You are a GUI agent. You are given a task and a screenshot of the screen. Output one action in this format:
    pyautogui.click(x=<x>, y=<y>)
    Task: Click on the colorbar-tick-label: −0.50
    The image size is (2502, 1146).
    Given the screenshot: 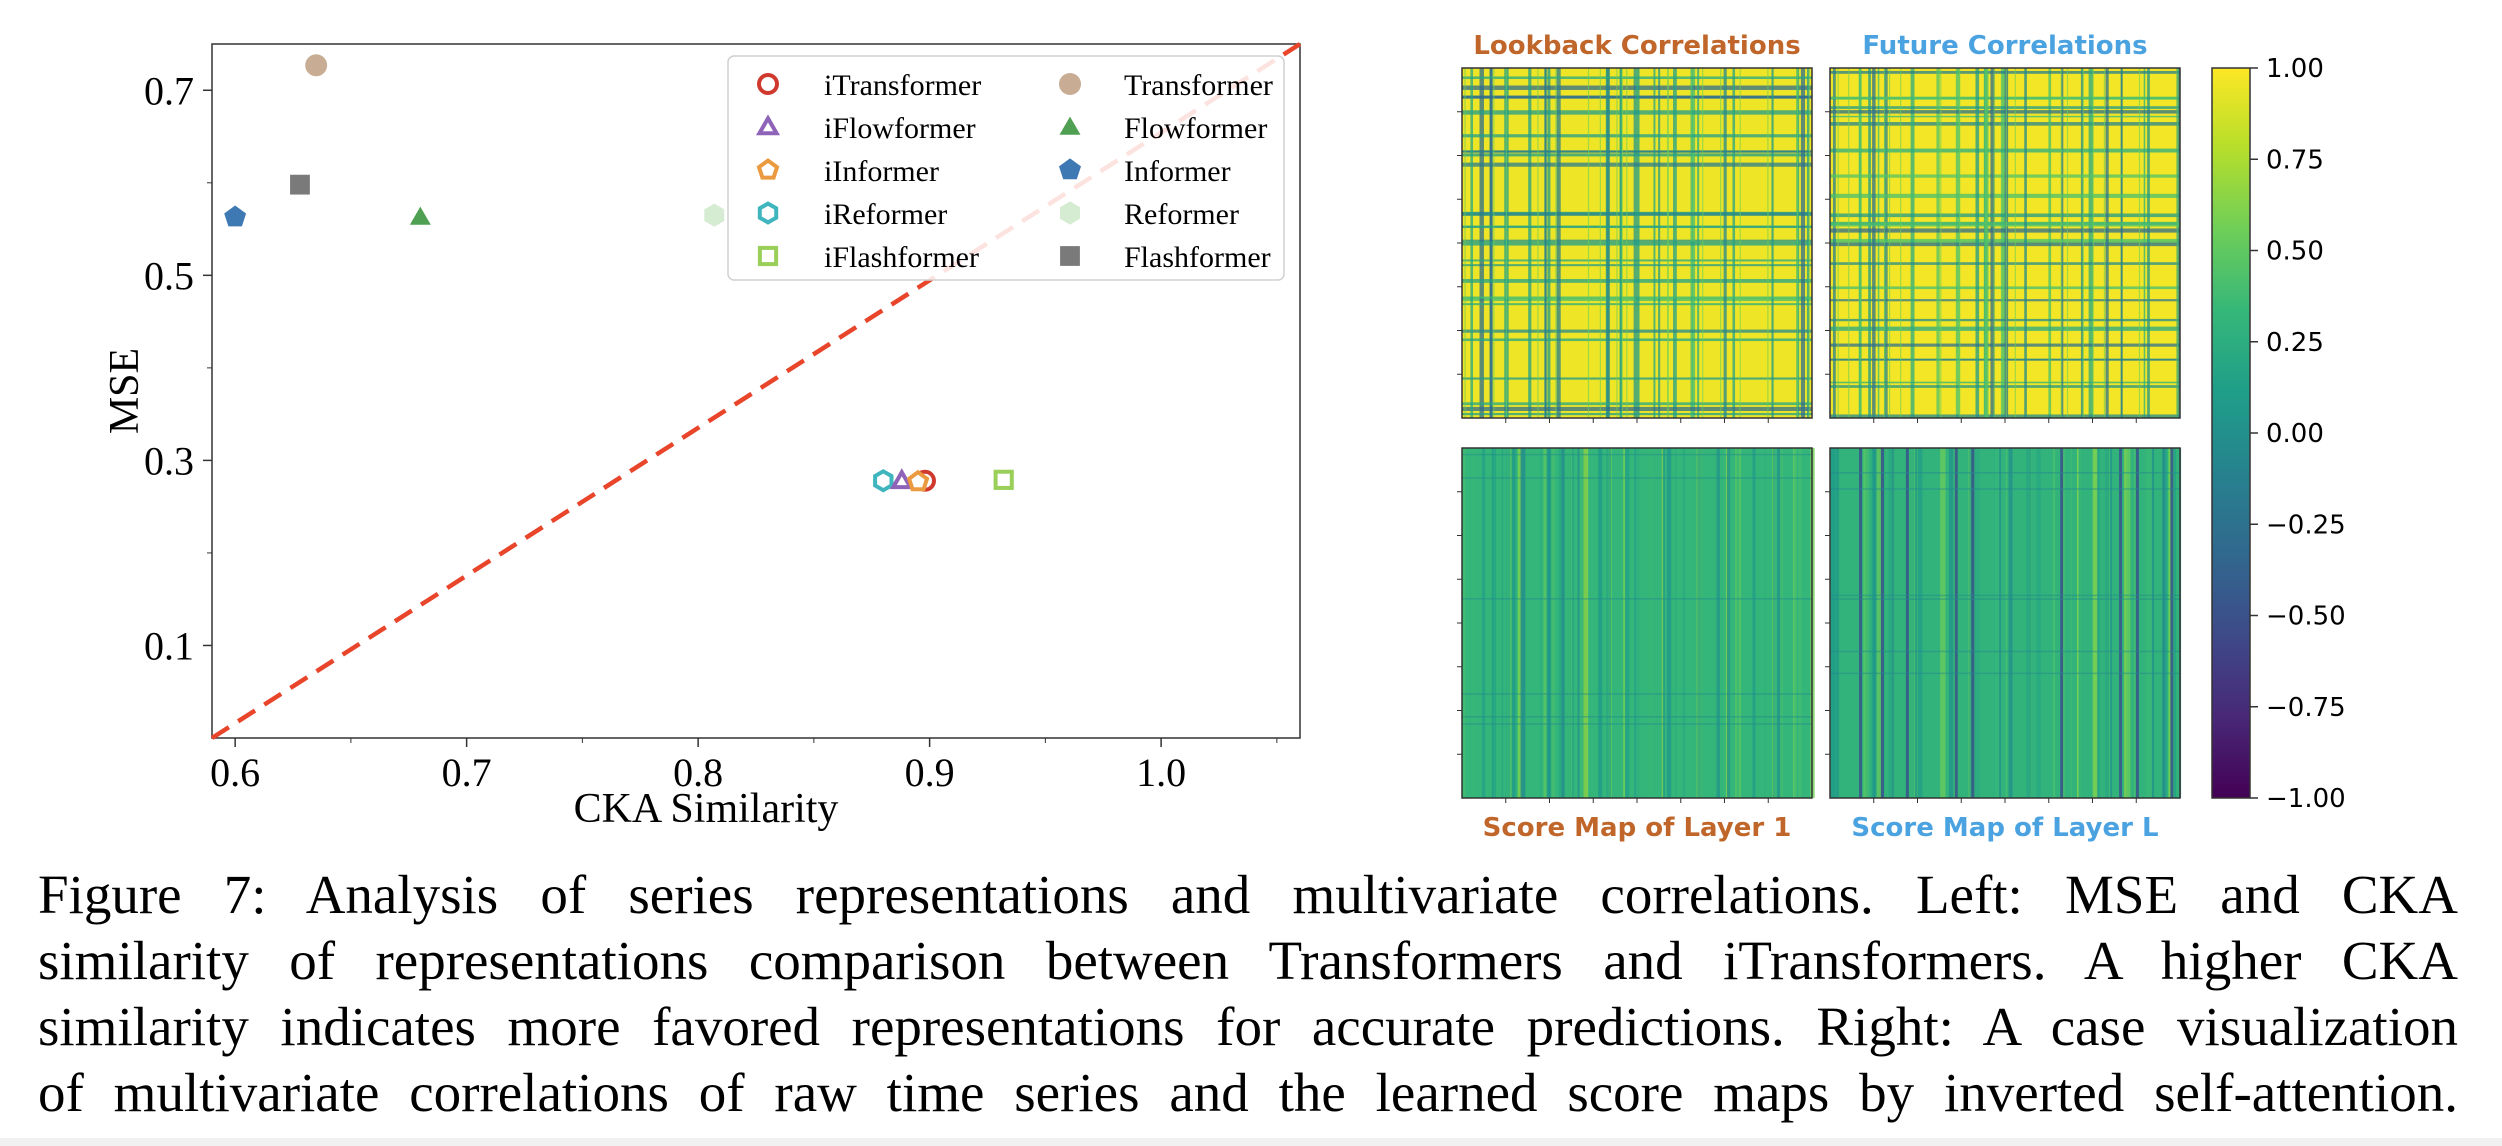 What is the action you would take?
    pyautogui.click(x=2306, y=617)
    